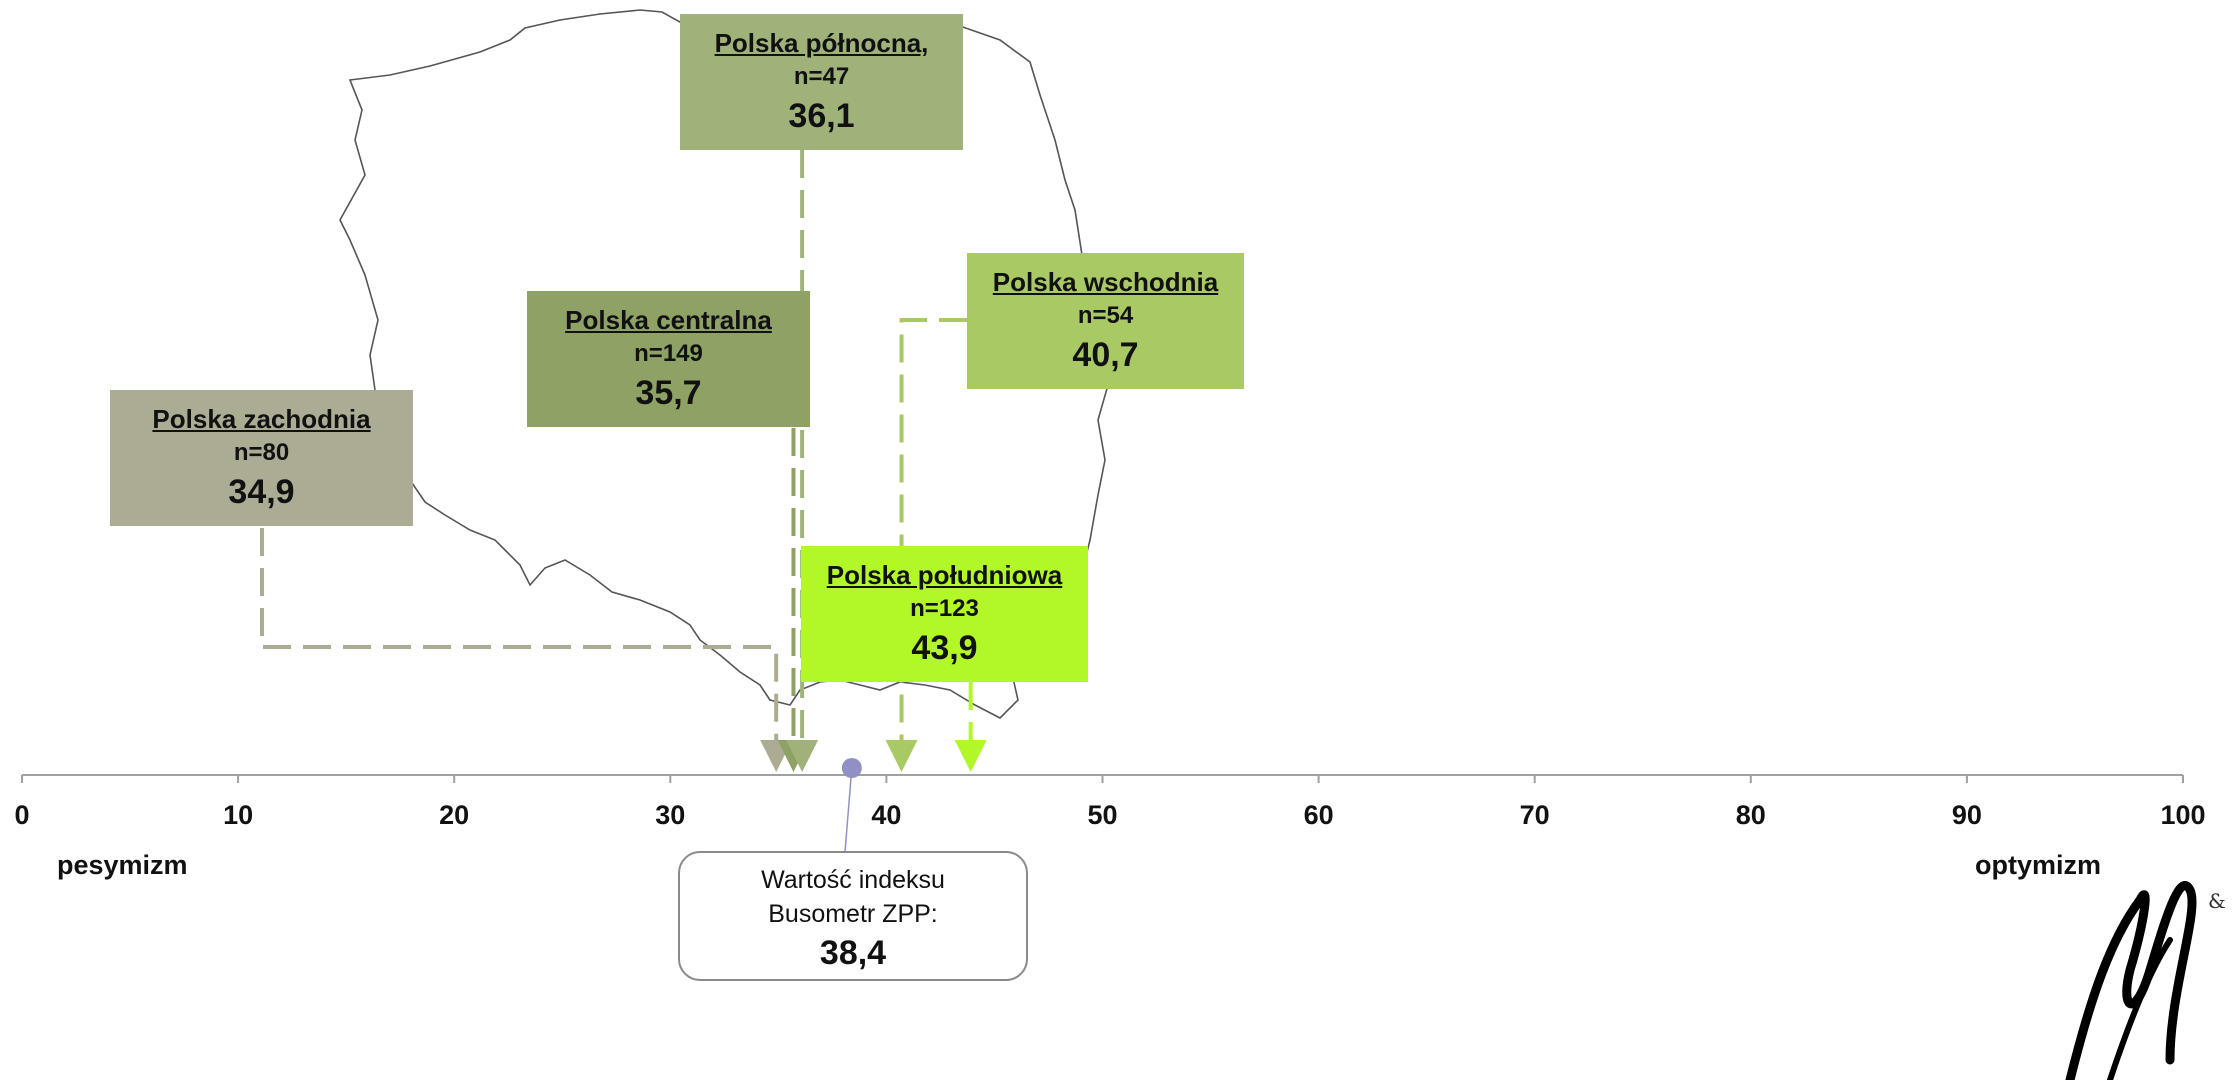 The image size is (2232, 1080). I want to click on x-tick-label: 40, so click(886, 815).